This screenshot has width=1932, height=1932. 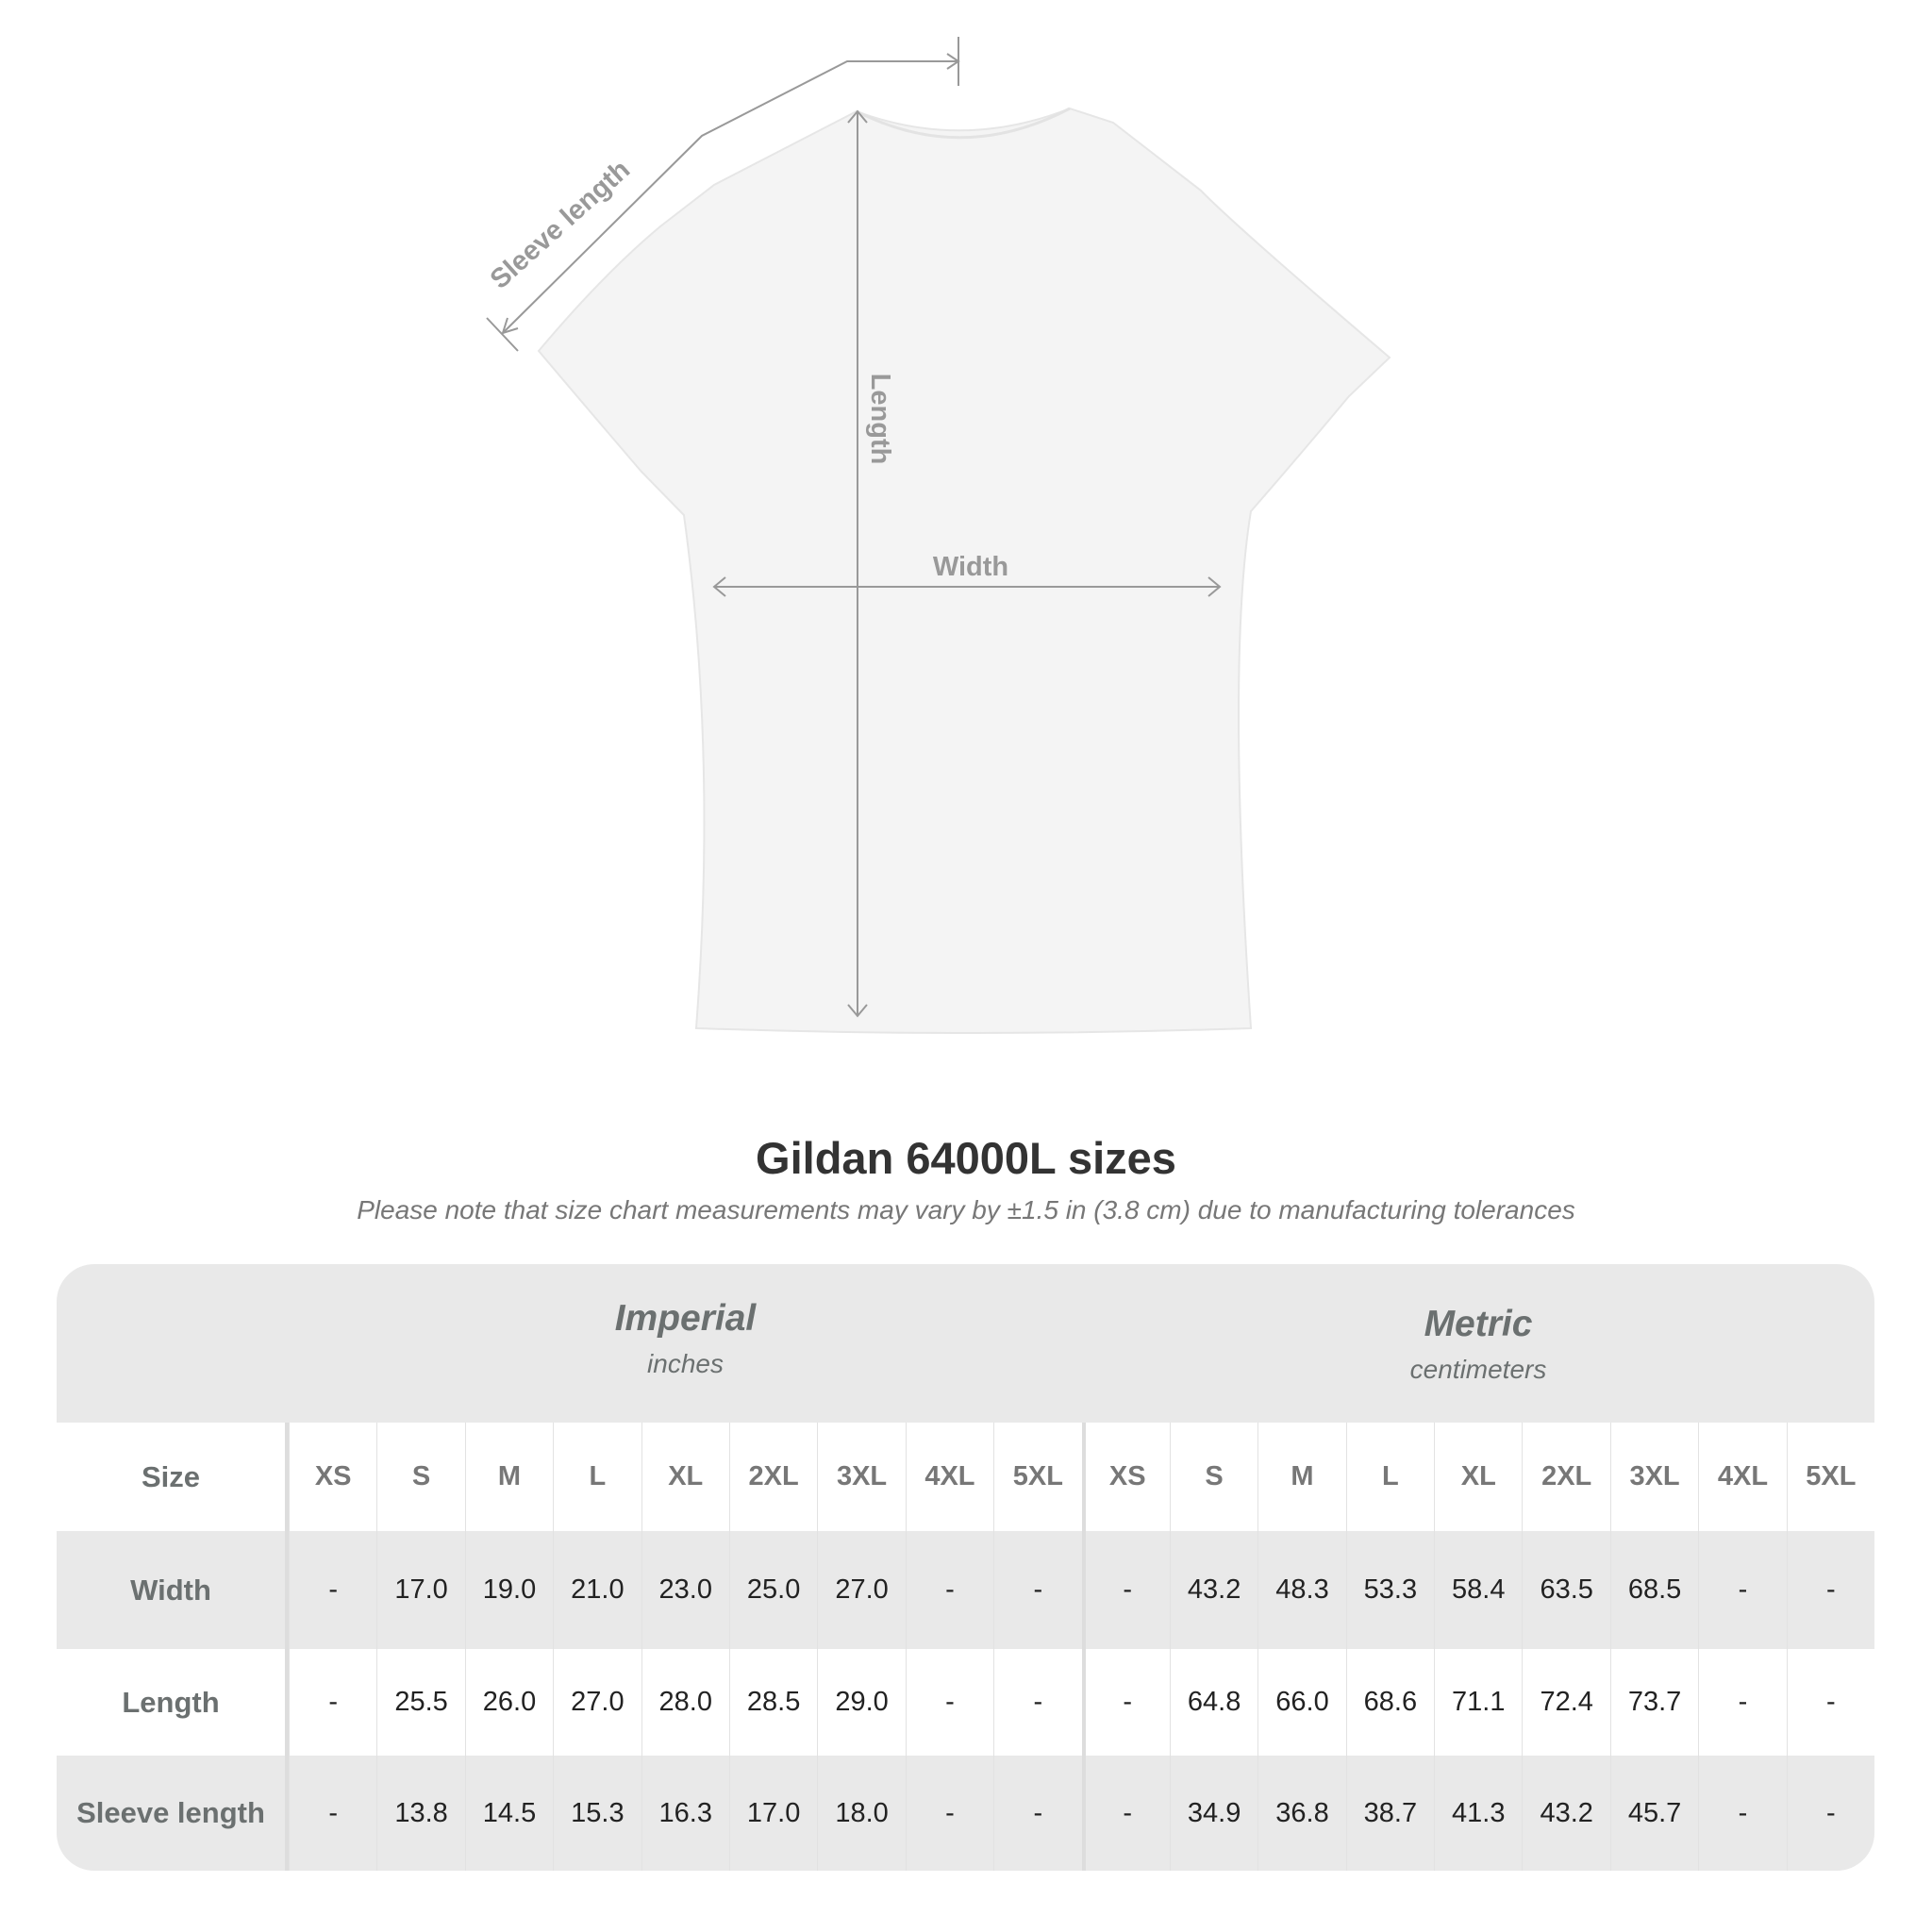 I want to click on size-header-metric: S, so click(x=1213, y=1477).